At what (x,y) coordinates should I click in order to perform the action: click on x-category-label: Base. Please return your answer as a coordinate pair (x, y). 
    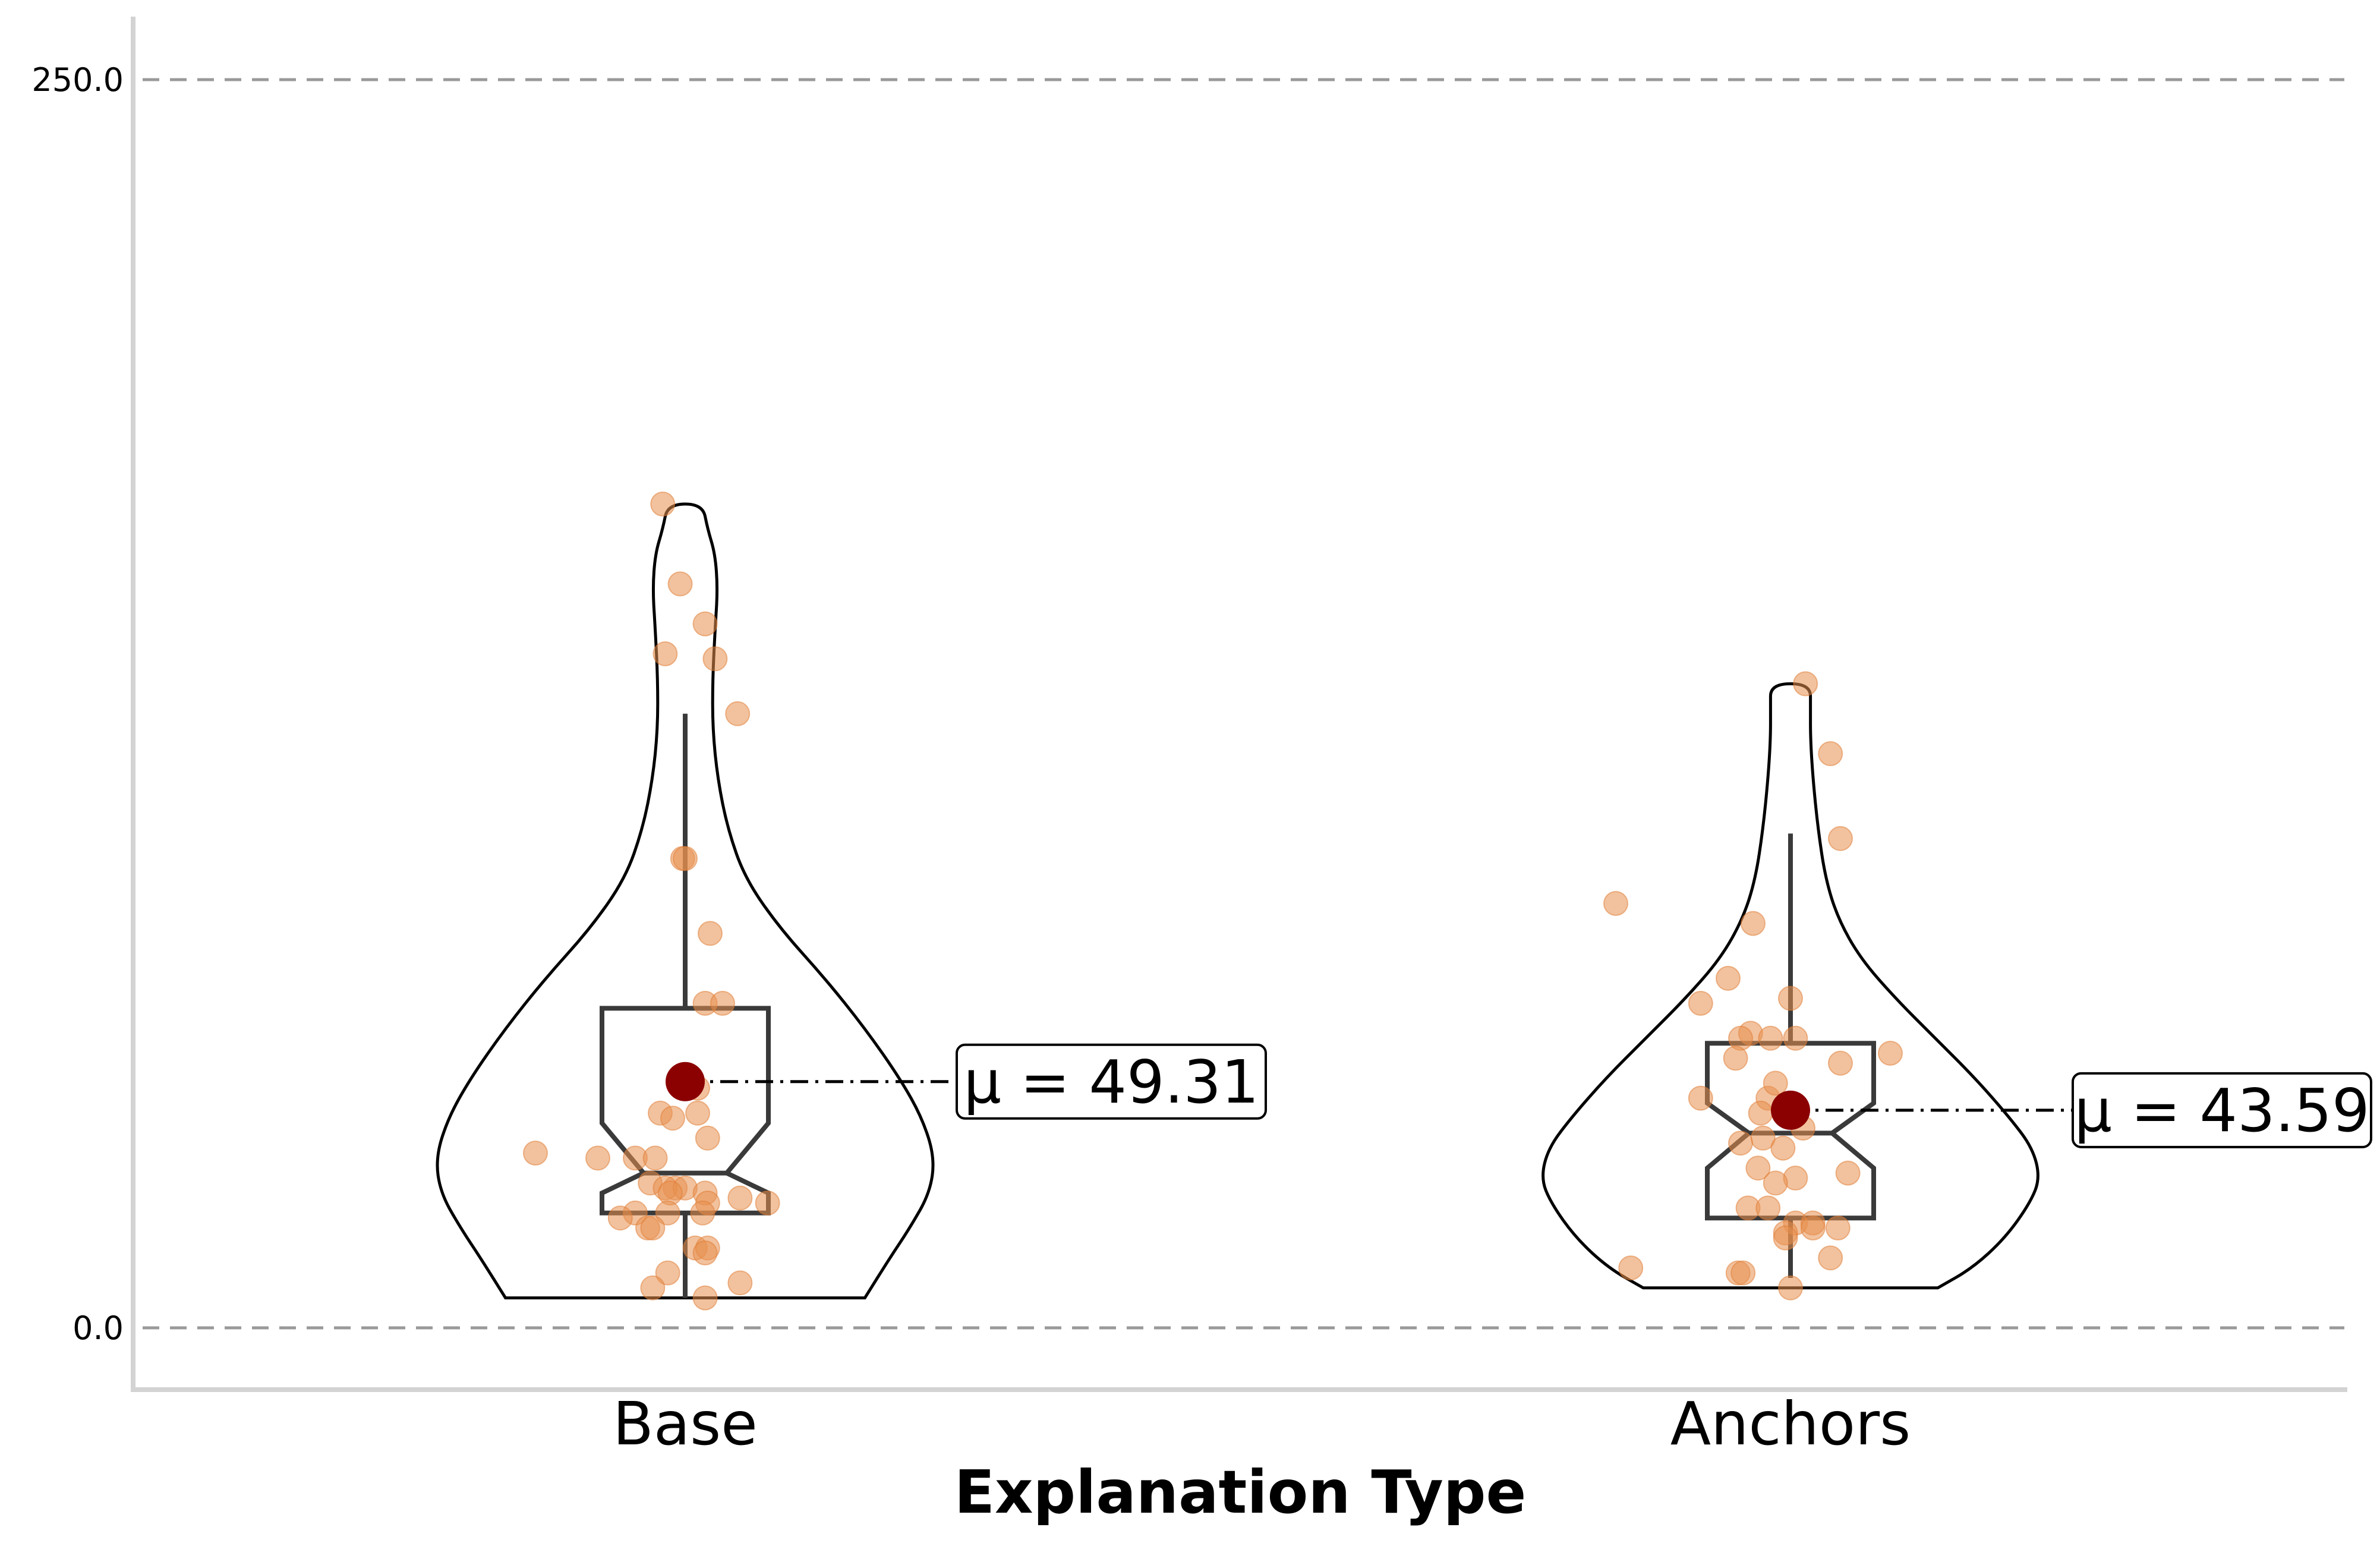
    Looking at the image, I should click on (685, 1424).